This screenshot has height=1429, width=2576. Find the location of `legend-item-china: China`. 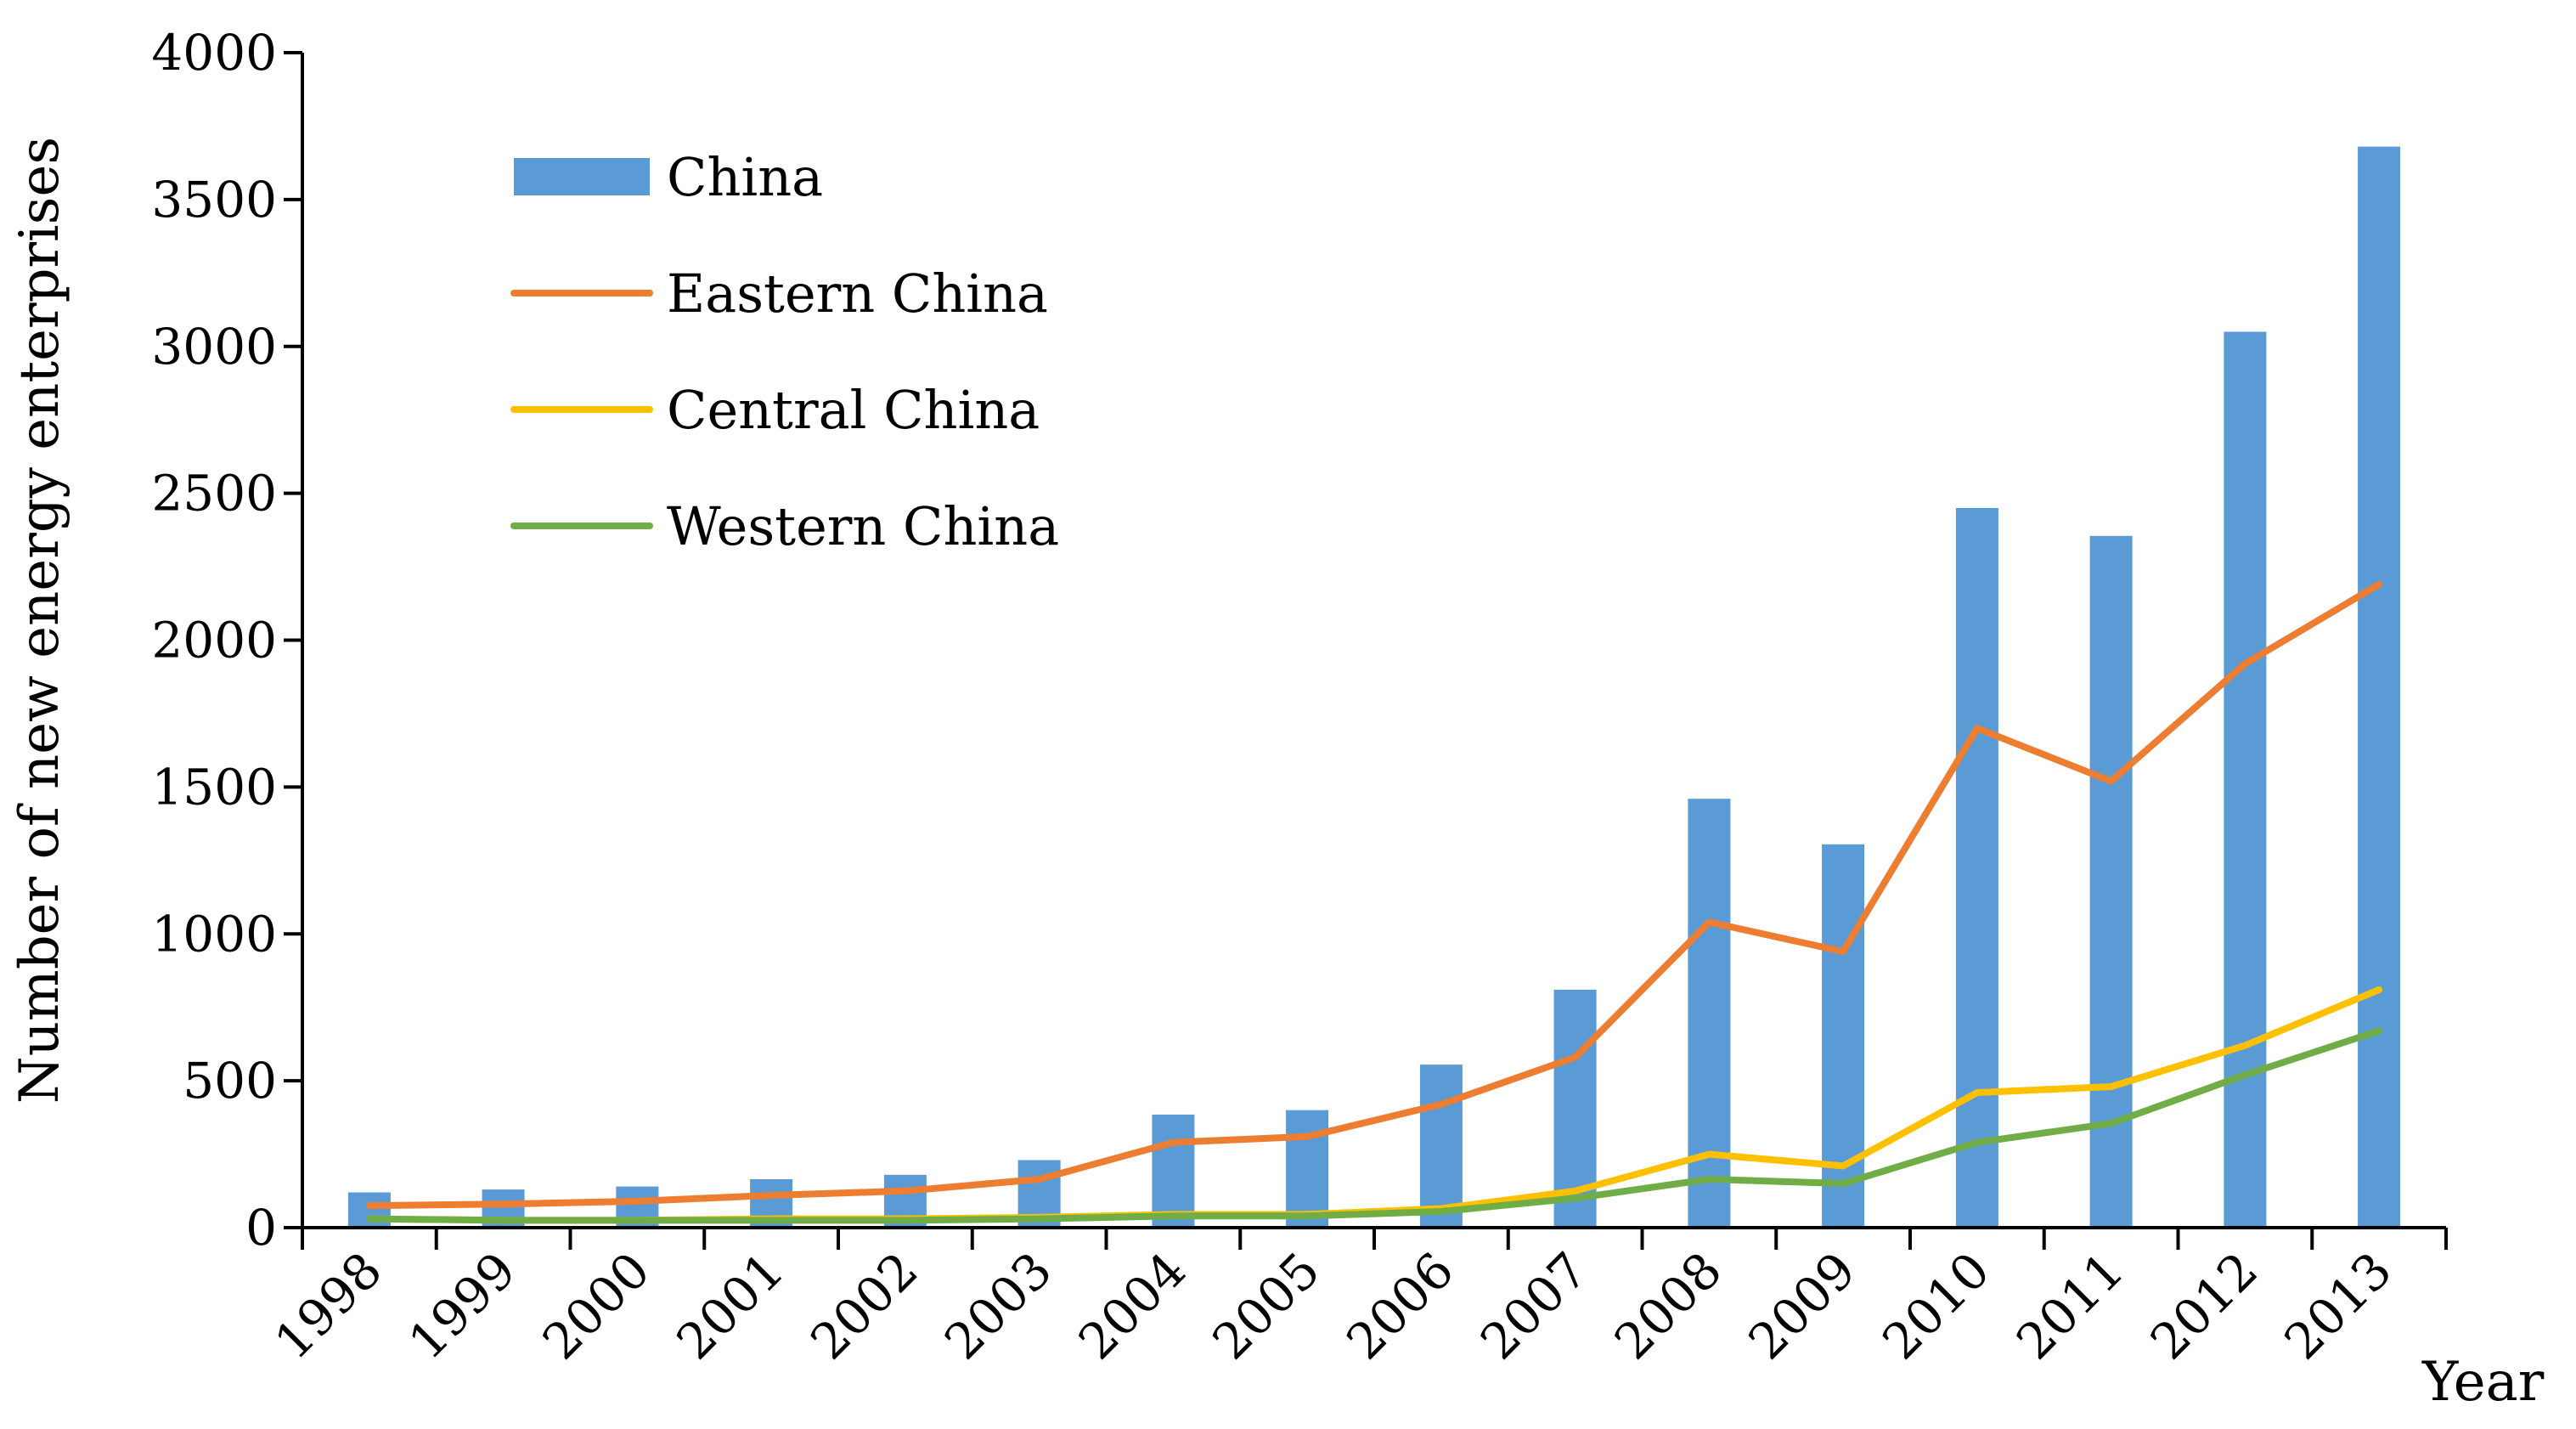

legend-item-china: China is located at coordinates (668, 177).